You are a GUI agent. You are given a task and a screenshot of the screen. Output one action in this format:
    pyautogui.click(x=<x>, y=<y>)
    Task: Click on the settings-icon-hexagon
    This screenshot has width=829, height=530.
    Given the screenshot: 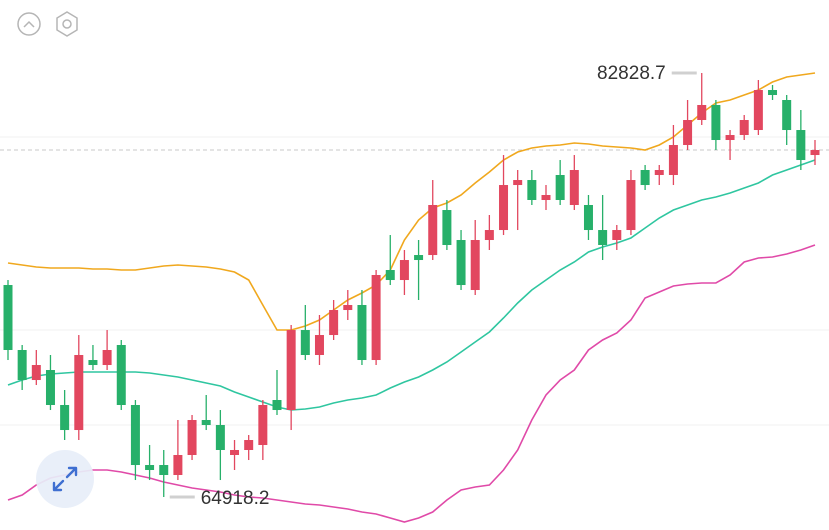 What is the action you would take?
    pyautogui.click(x=67, y=24)
    